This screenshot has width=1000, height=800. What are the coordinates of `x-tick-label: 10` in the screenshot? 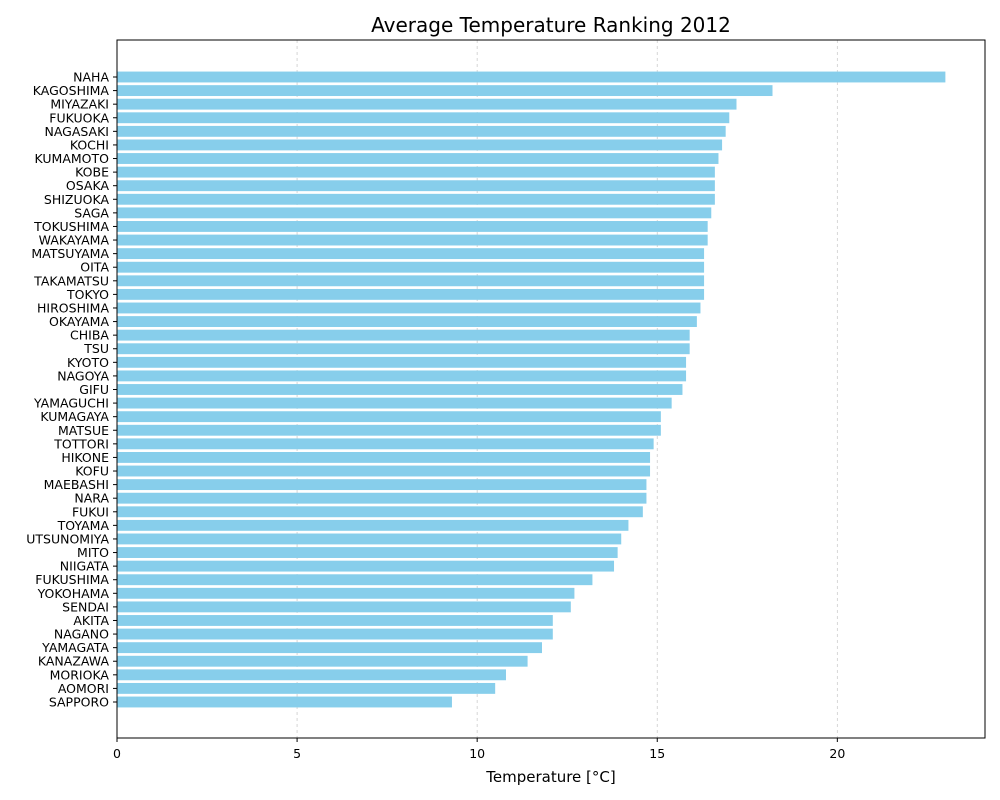 It's located at (477, 753).